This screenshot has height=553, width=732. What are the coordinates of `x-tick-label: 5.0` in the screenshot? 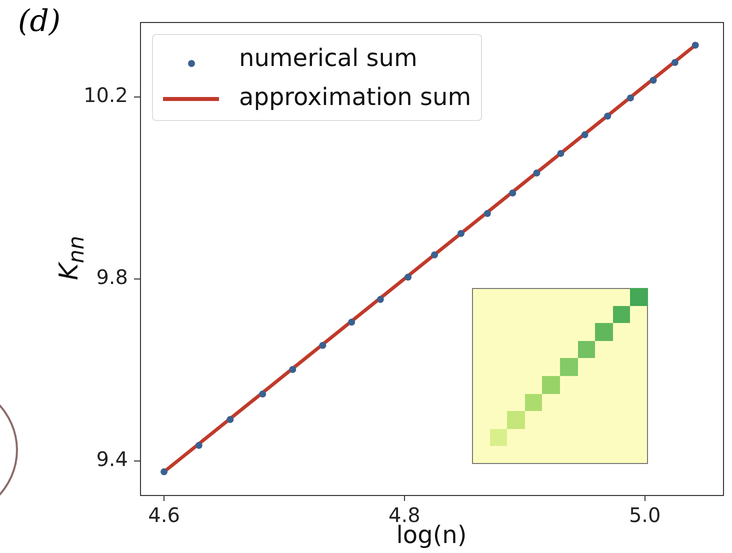 It's located at (644, 515).